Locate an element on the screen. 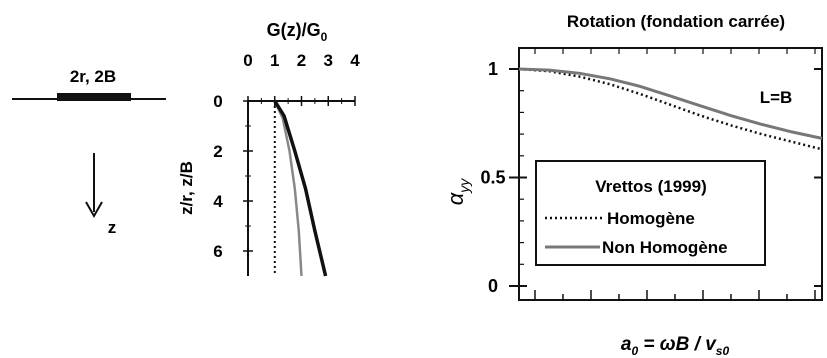  chart2-y-tick-label: 0 is located at coordinates (493, 286).